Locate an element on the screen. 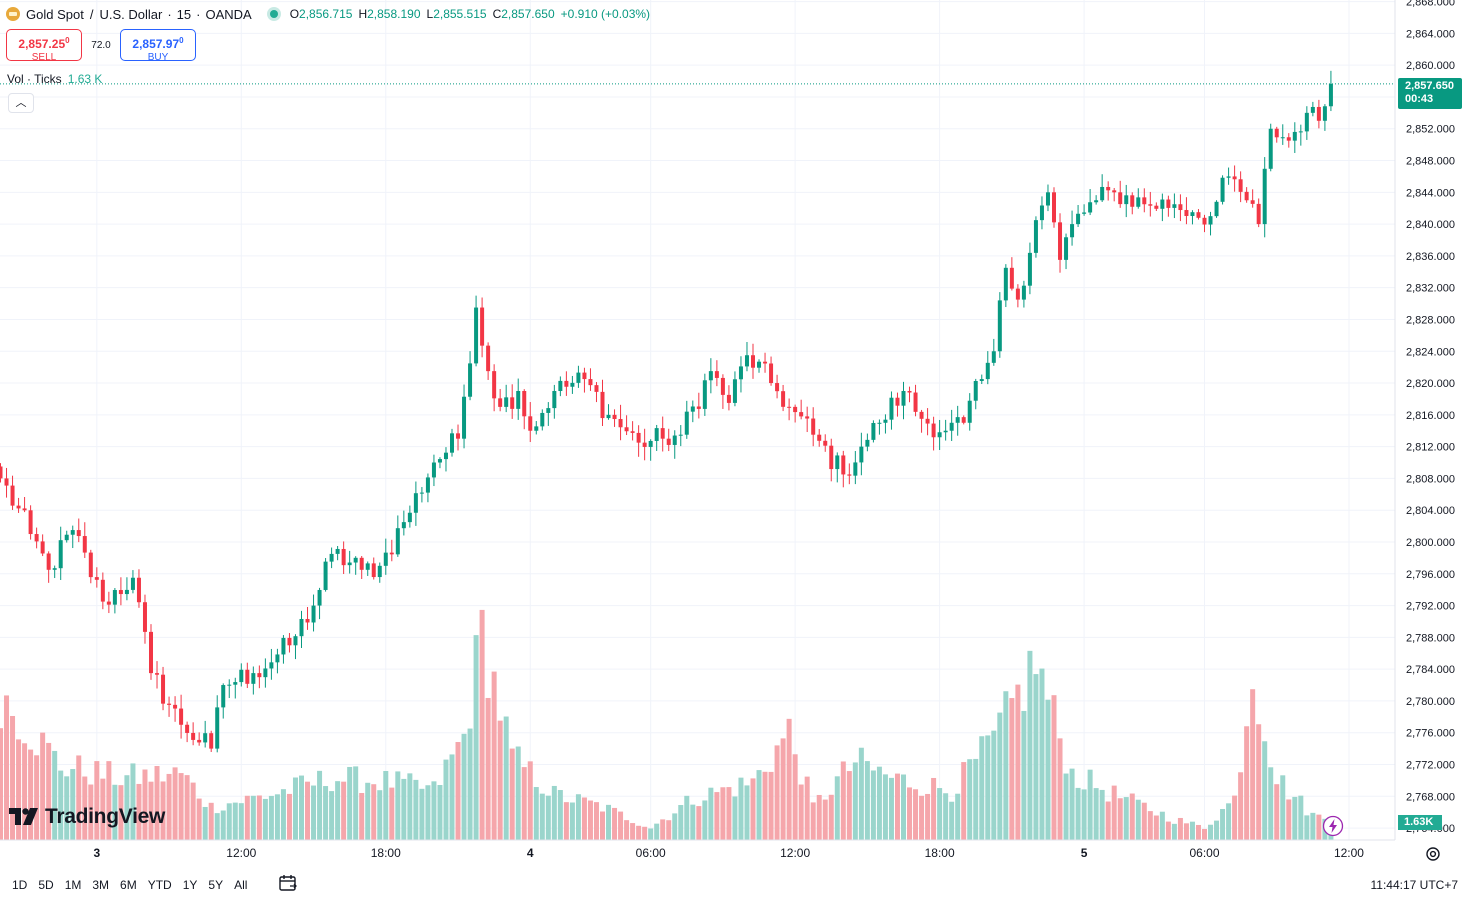 This screenshot has width=1467, height=897. date-range-list: 1D 5D 1M 3M 6M YTD 1Y 5Y All is located at coordinates (135, 885).